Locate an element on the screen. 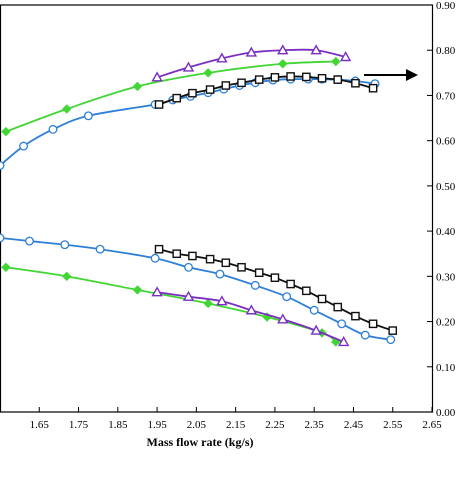  x-tick-label: 1.95 is located at coordinates (157, 425).